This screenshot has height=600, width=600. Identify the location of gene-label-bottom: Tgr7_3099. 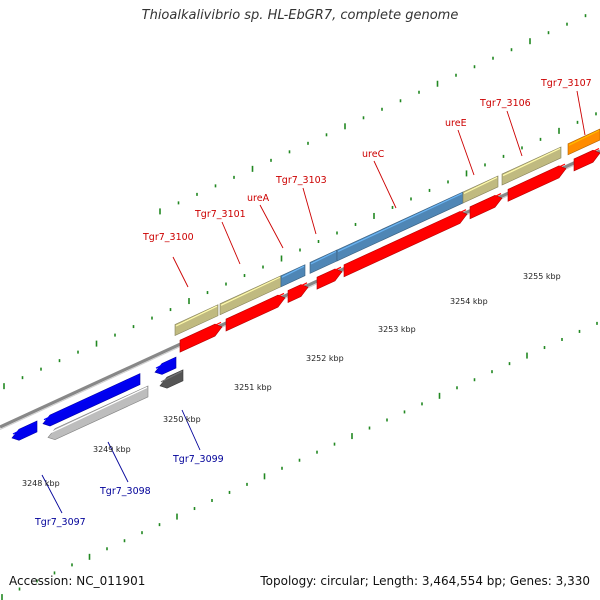
(198, 459).